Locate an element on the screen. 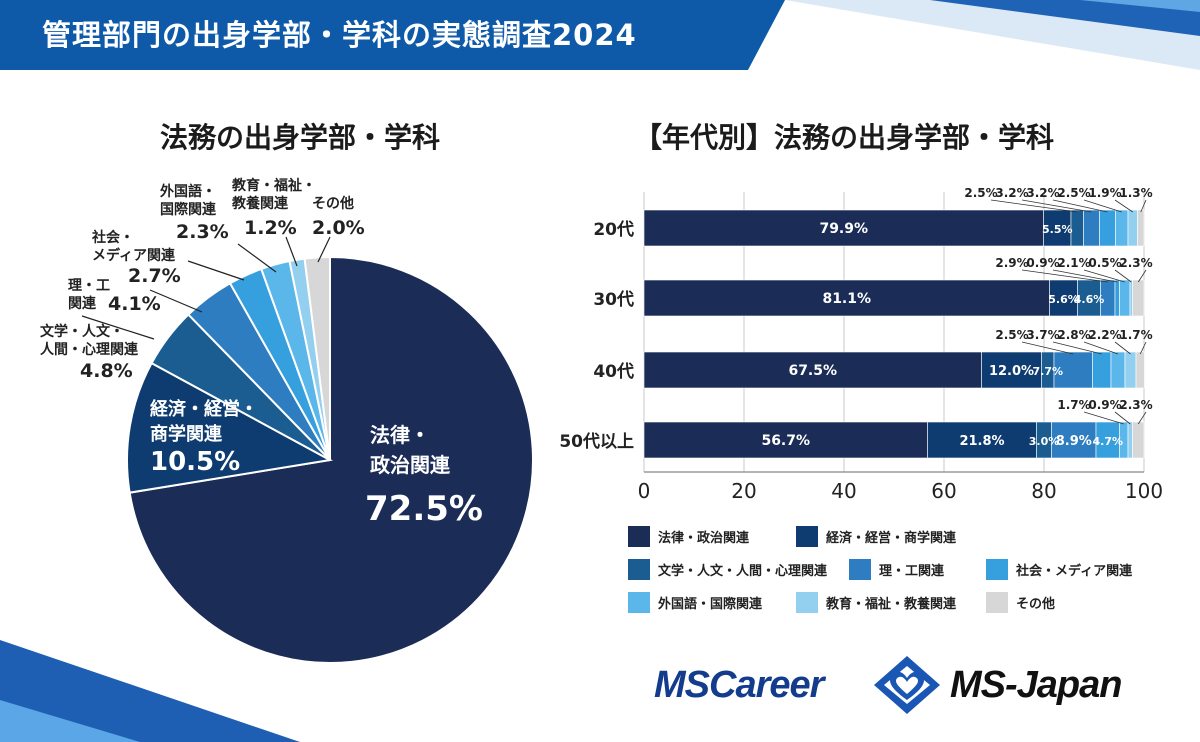  corner-stripe-dark is located at coordinates (1065, 18).